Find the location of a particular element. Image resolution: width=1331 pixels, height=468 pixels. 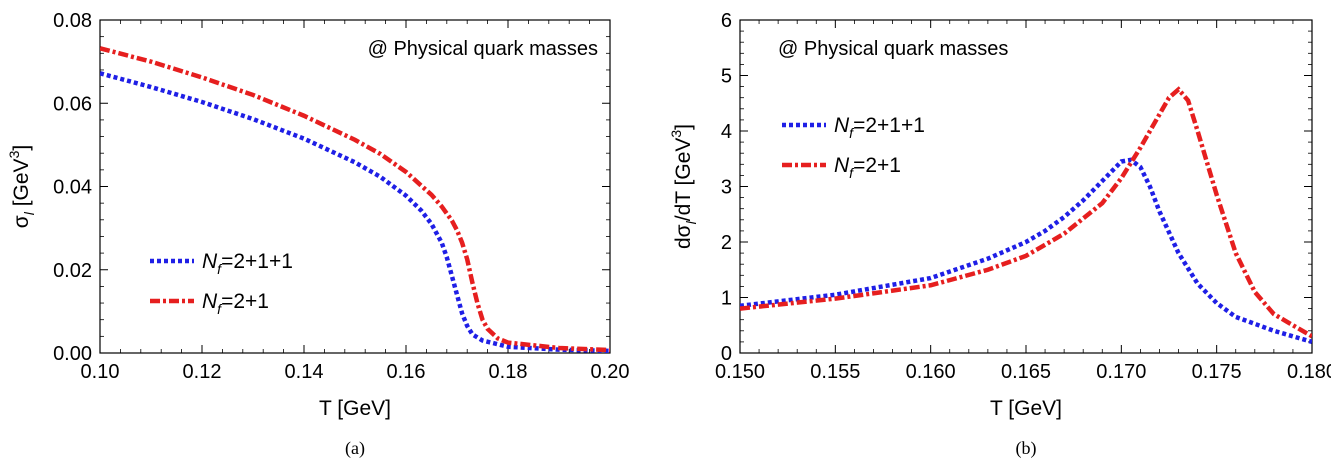

x-tick-label: 0.170 is located at coordinates (1121, 372).